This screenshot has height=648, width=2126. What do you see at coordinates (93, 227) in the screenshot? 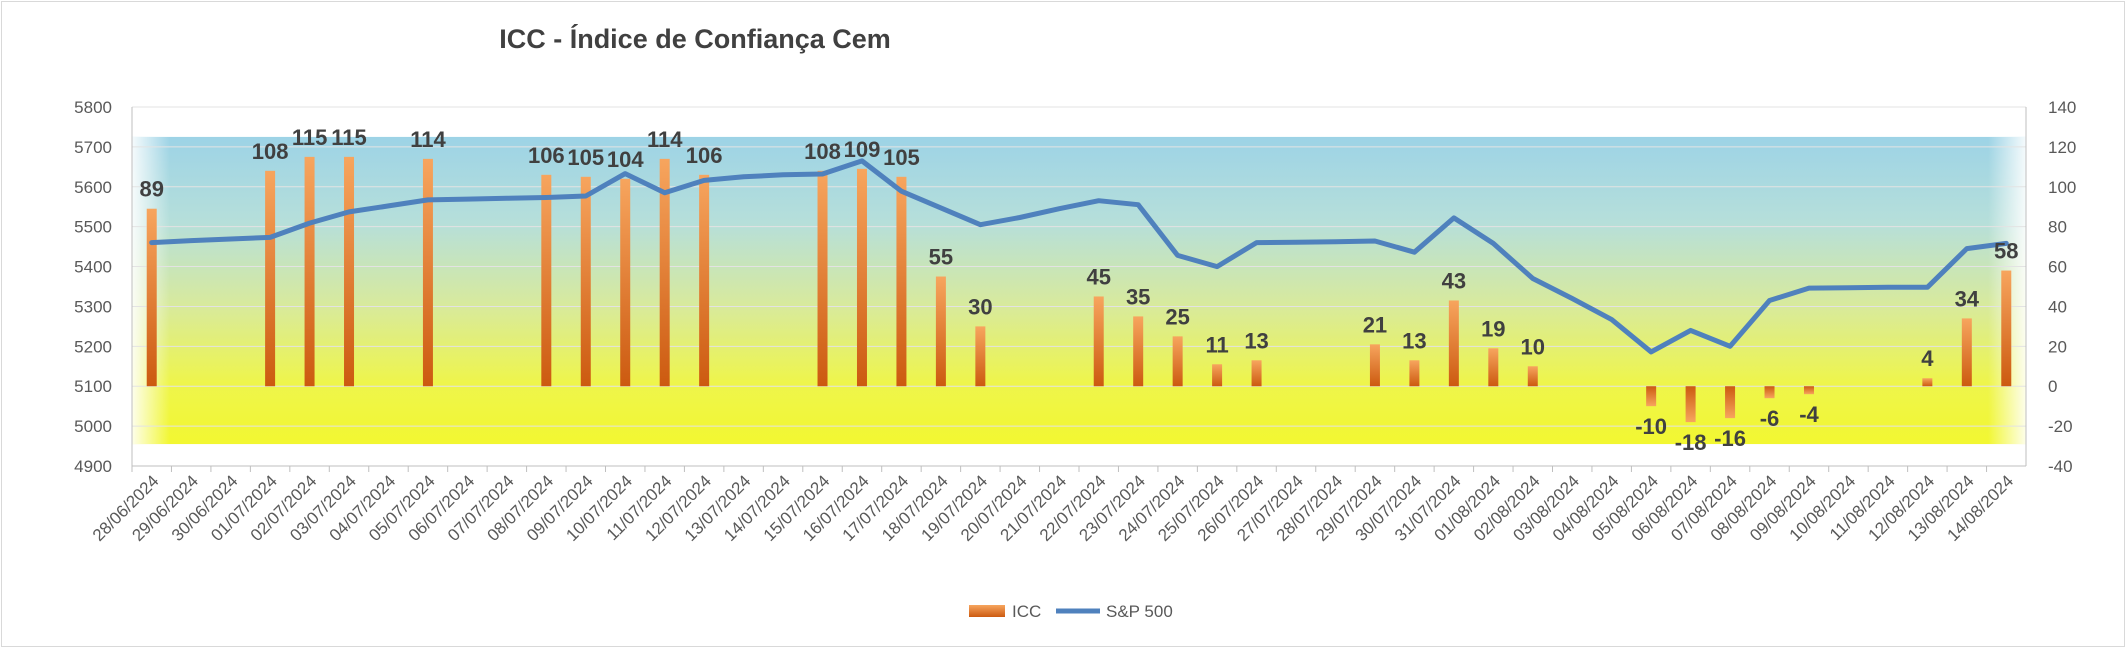
I see `left-axis-tick: 5500` at bounding box center [93, 227].